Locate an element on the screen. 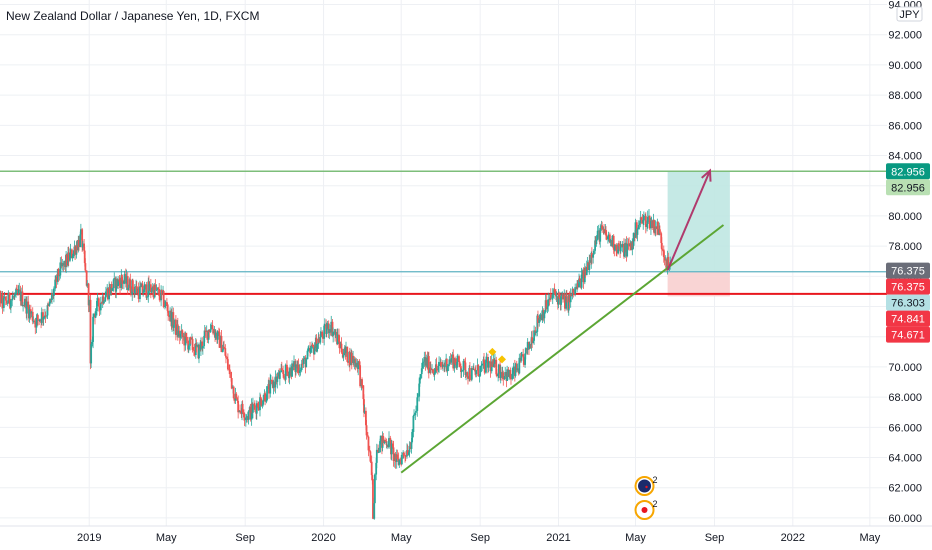 This screenshot has height=550, width=932. position-zones is located at coordinates (698, 234).